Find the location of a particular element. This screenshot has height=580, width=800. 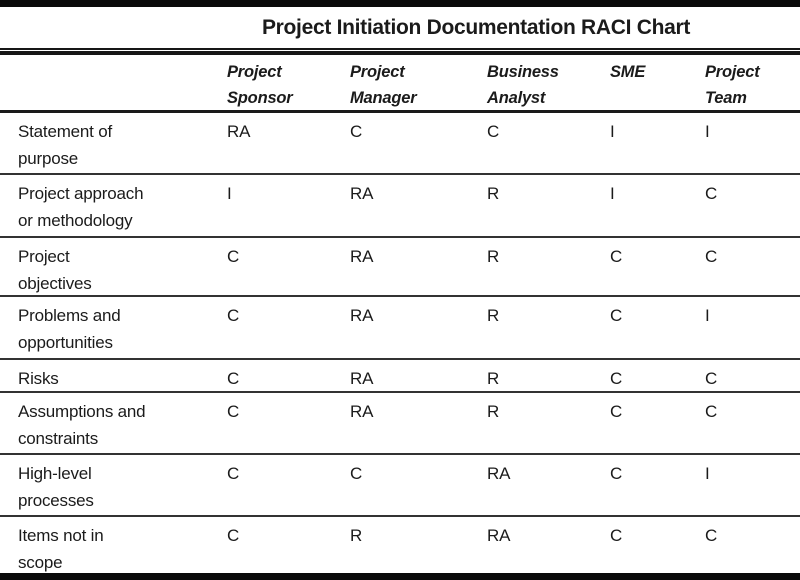

column-header-project-team: Project Team is located at coordinates (732, 85).